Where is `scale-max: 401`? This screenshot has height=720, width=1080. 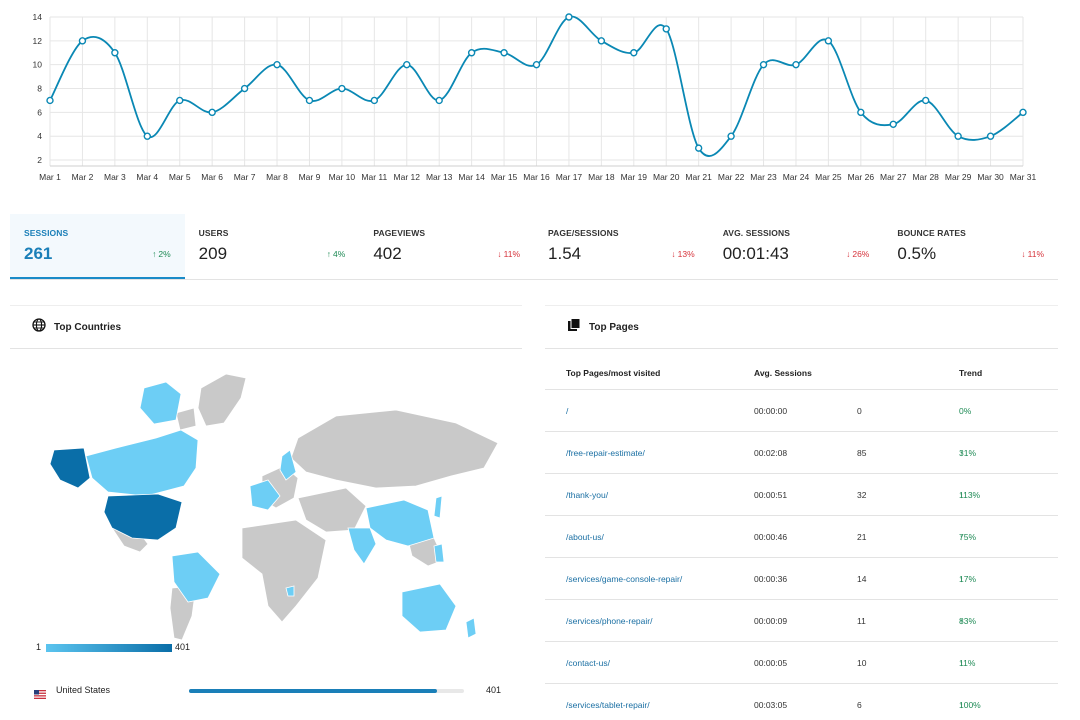 scale-max: 401 is located at coordinates (183, 647).